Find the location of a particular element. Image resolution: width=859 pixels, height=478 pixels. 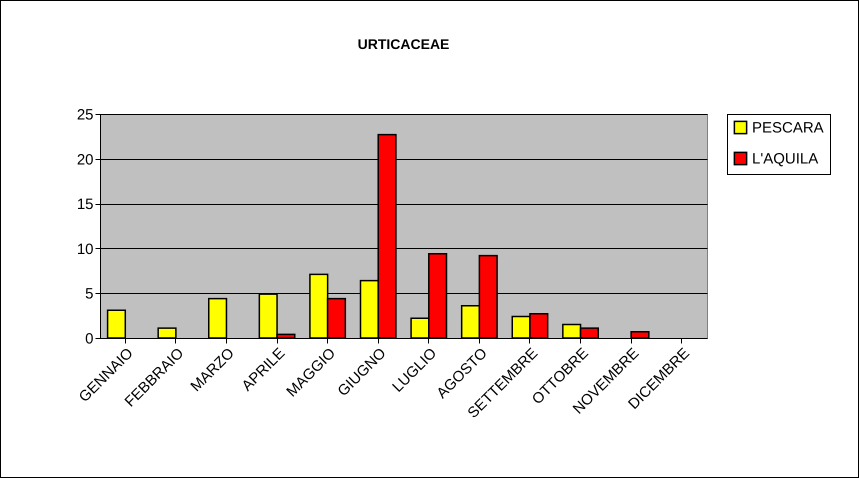

legend-label: PESCARA is located at coordinates (788, 128).